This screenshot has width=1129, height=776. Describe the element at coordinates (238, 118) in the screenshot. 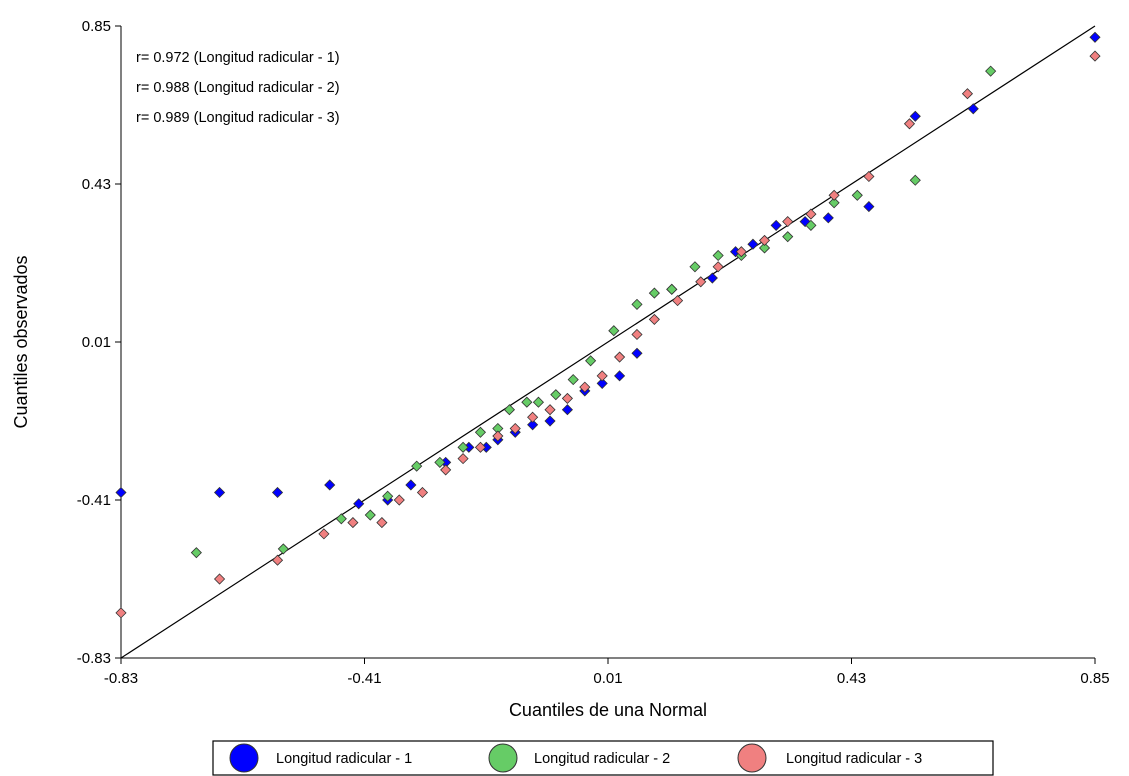

I see `annotation-r-3: r= 0.989 (Longitud radicular - 3)` at that location.